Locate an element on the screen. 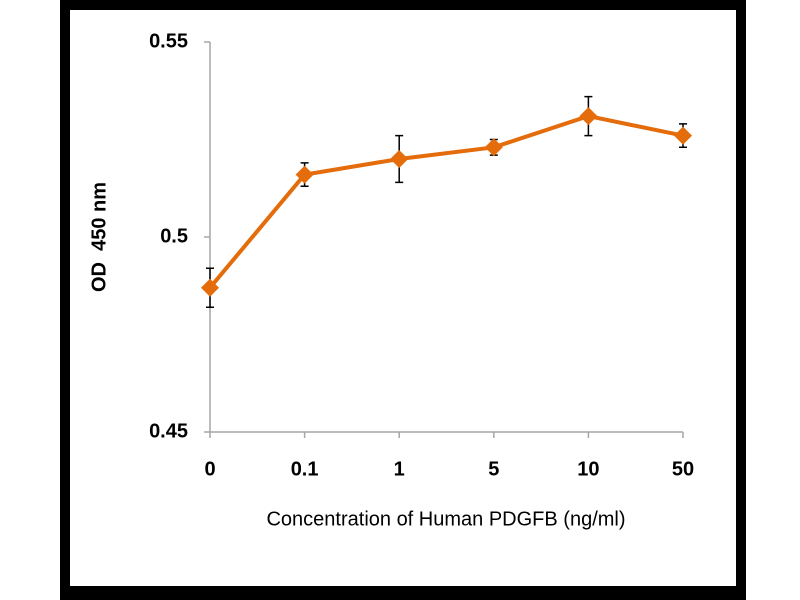  x-tick-label: 0 is located at coordinates (209, 469).